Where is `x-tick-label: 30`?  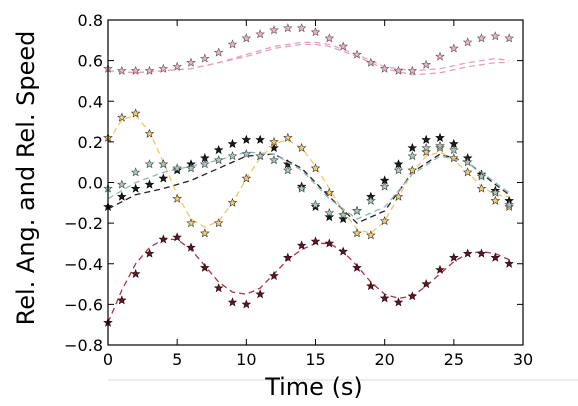
x-tick-label: 30 is located at coordinates (523, 359).